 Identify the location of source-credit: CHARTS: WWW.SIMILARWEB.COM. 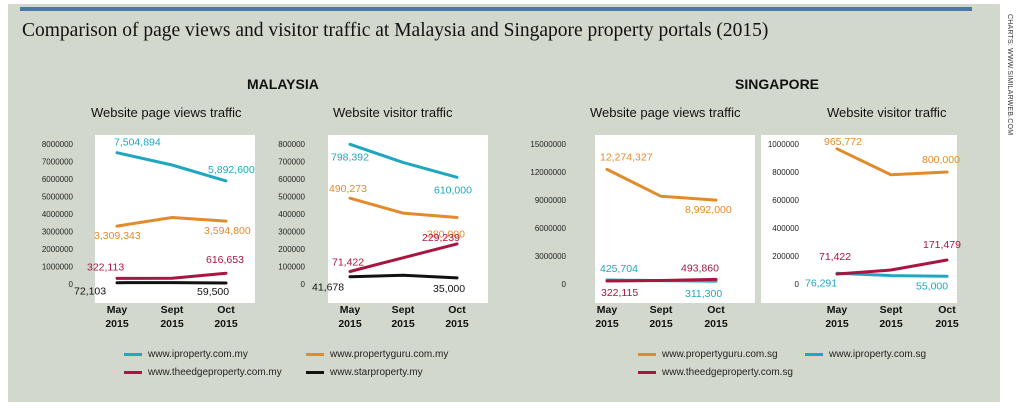
(1008, 74).